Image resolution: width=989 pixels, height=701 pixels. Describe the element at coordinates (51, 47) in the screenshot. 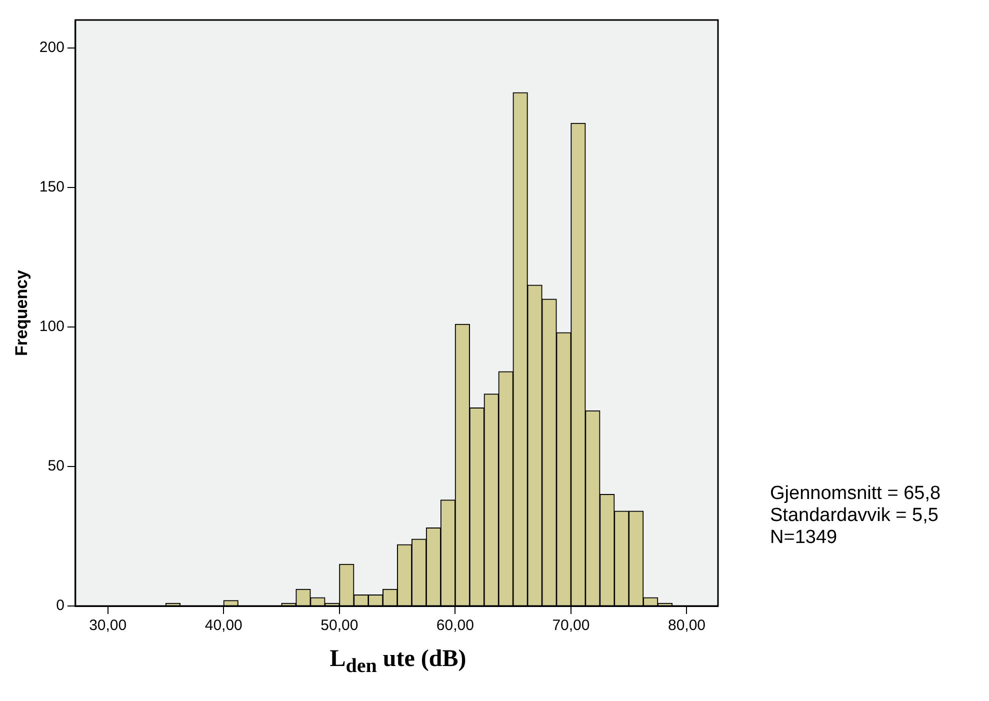

I see `y-tick-label: 200` at that location.